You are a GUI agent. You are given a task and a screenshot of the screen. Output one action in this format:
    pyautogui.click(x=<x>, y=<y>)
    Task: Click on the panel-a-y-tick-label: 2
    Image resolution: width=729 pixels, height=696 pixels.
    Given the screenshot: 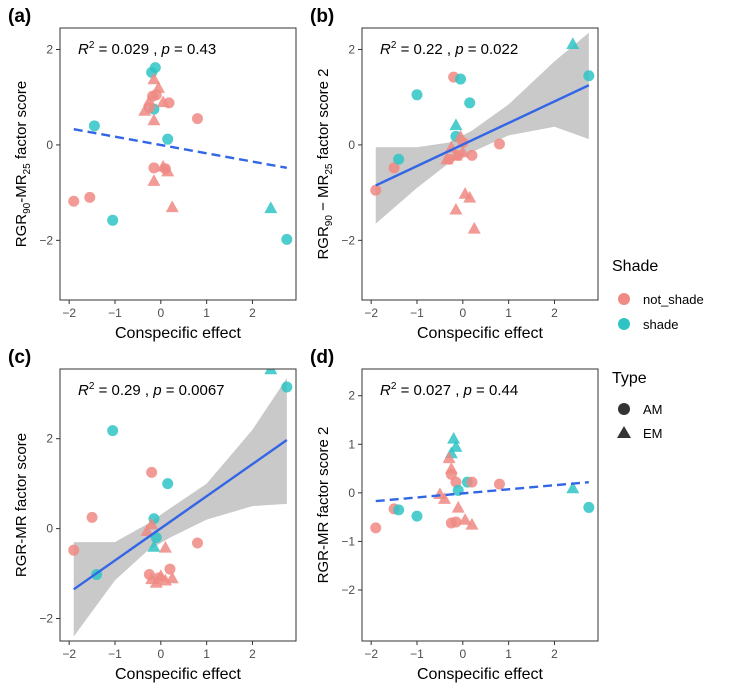 What is the action you would take?
    pyautogui.click(x=49, y=49)
    